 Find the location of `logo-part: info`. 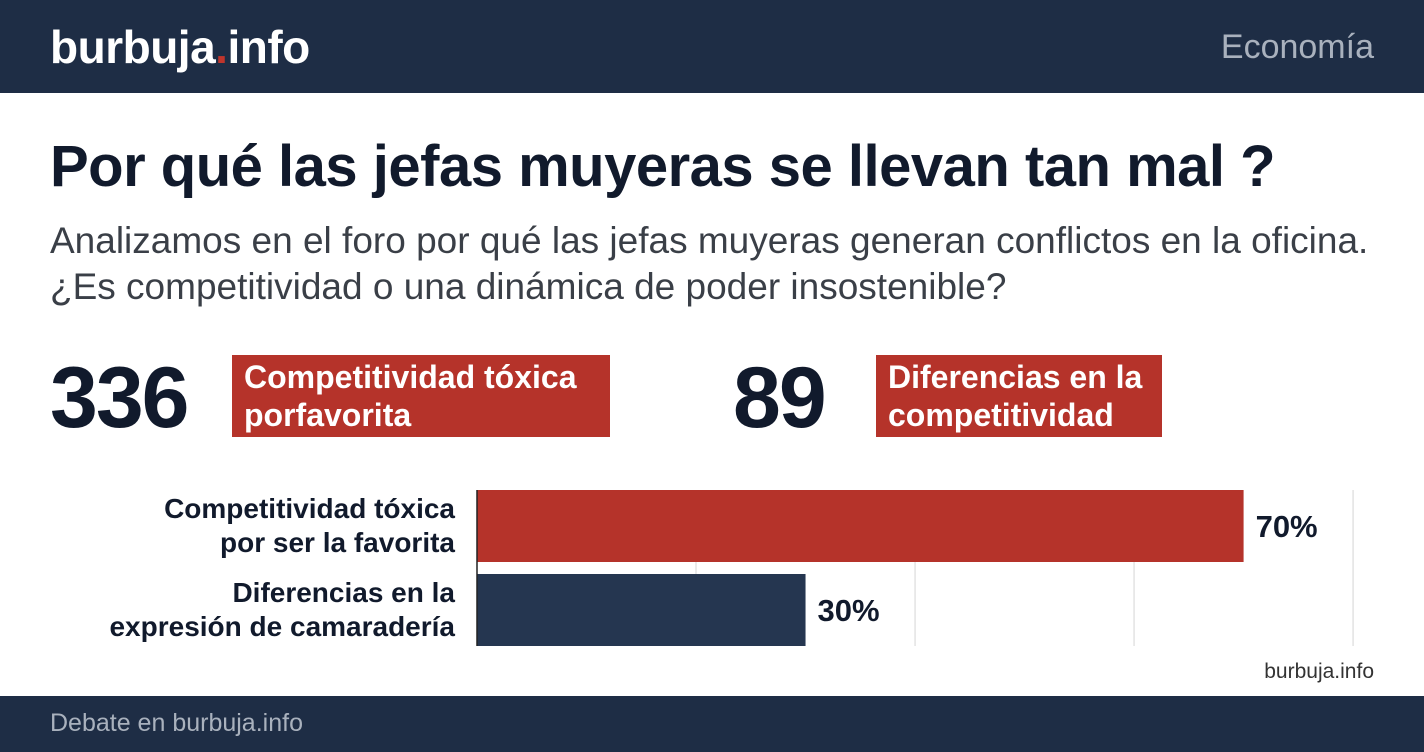

logo-part: info is located at coordinates (268, 47).